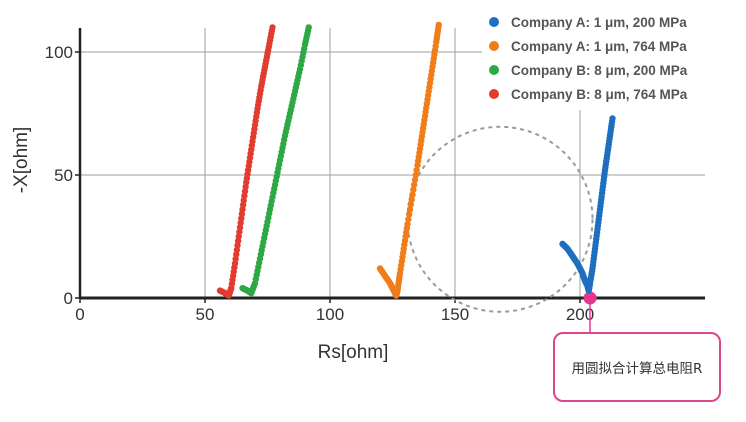 The height and width of the screenshot is (422, 746). Describe the element at coordinates (68, 298) in the screenshot. I see `y-tick-label: 0` at that location.